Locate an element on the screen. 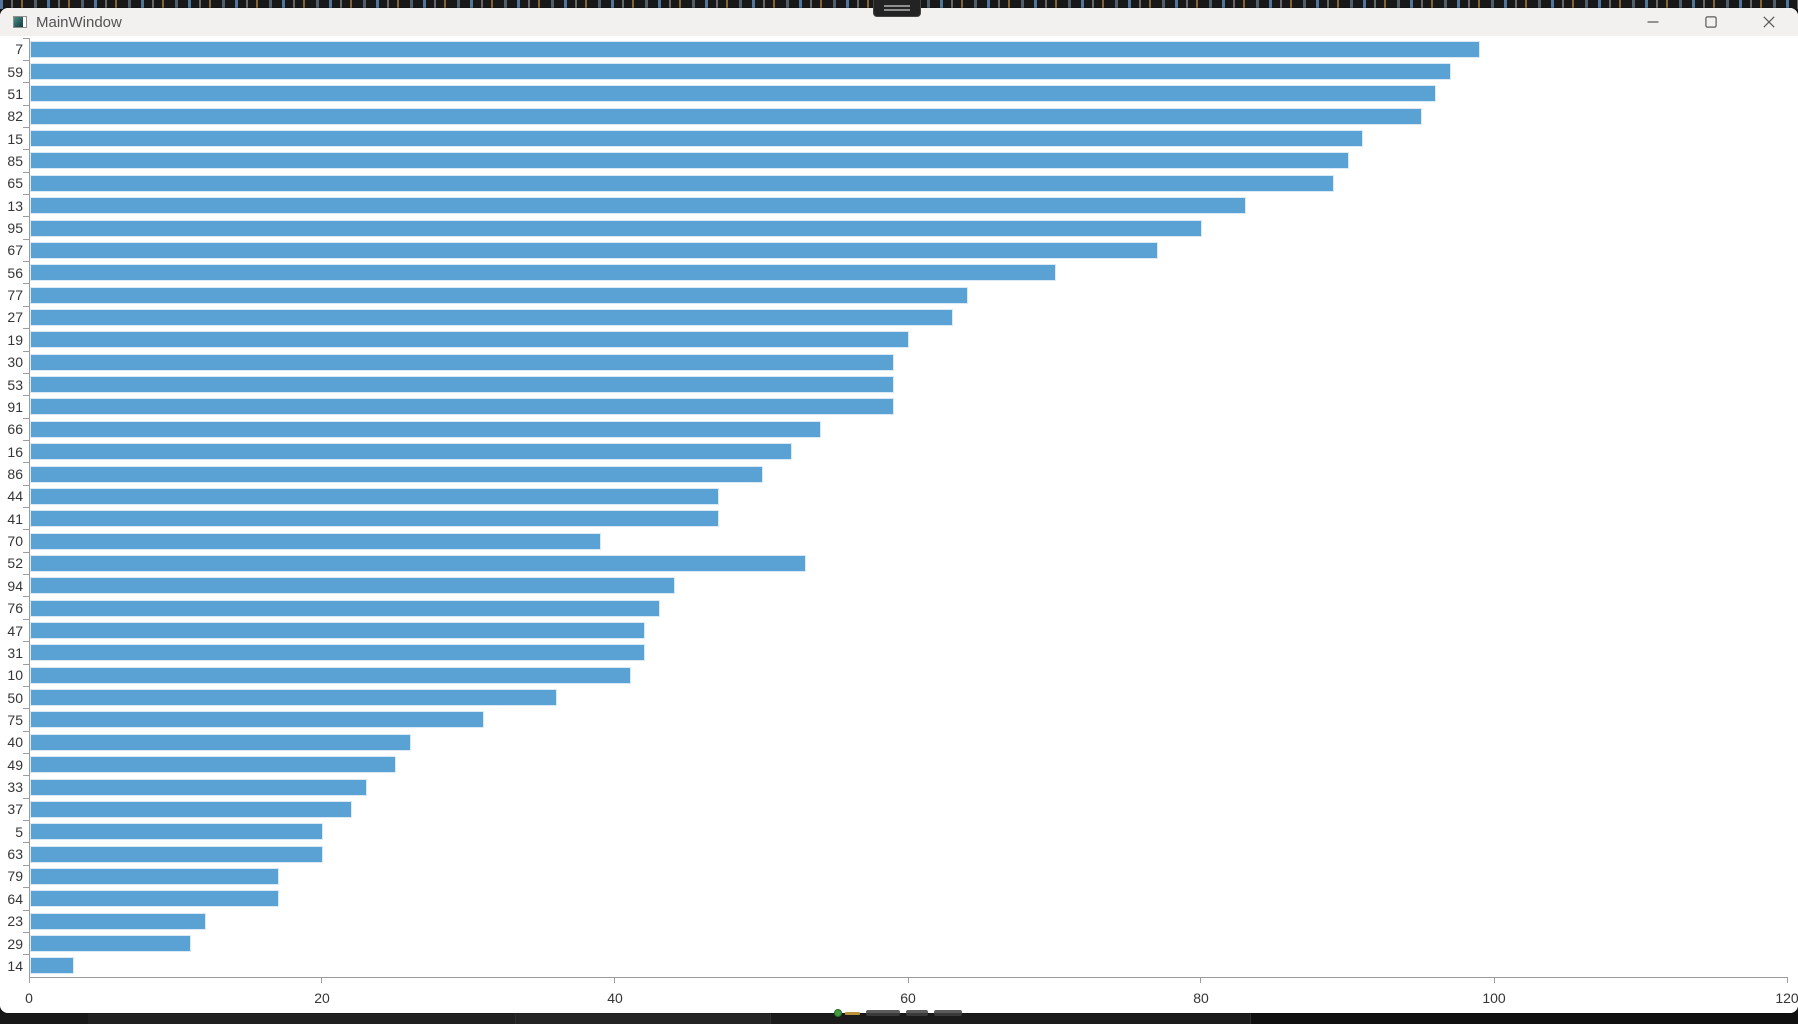 This screenshot has width=1798, height=1024. y-axis-label: 65 is located at coordinates (15, 183).